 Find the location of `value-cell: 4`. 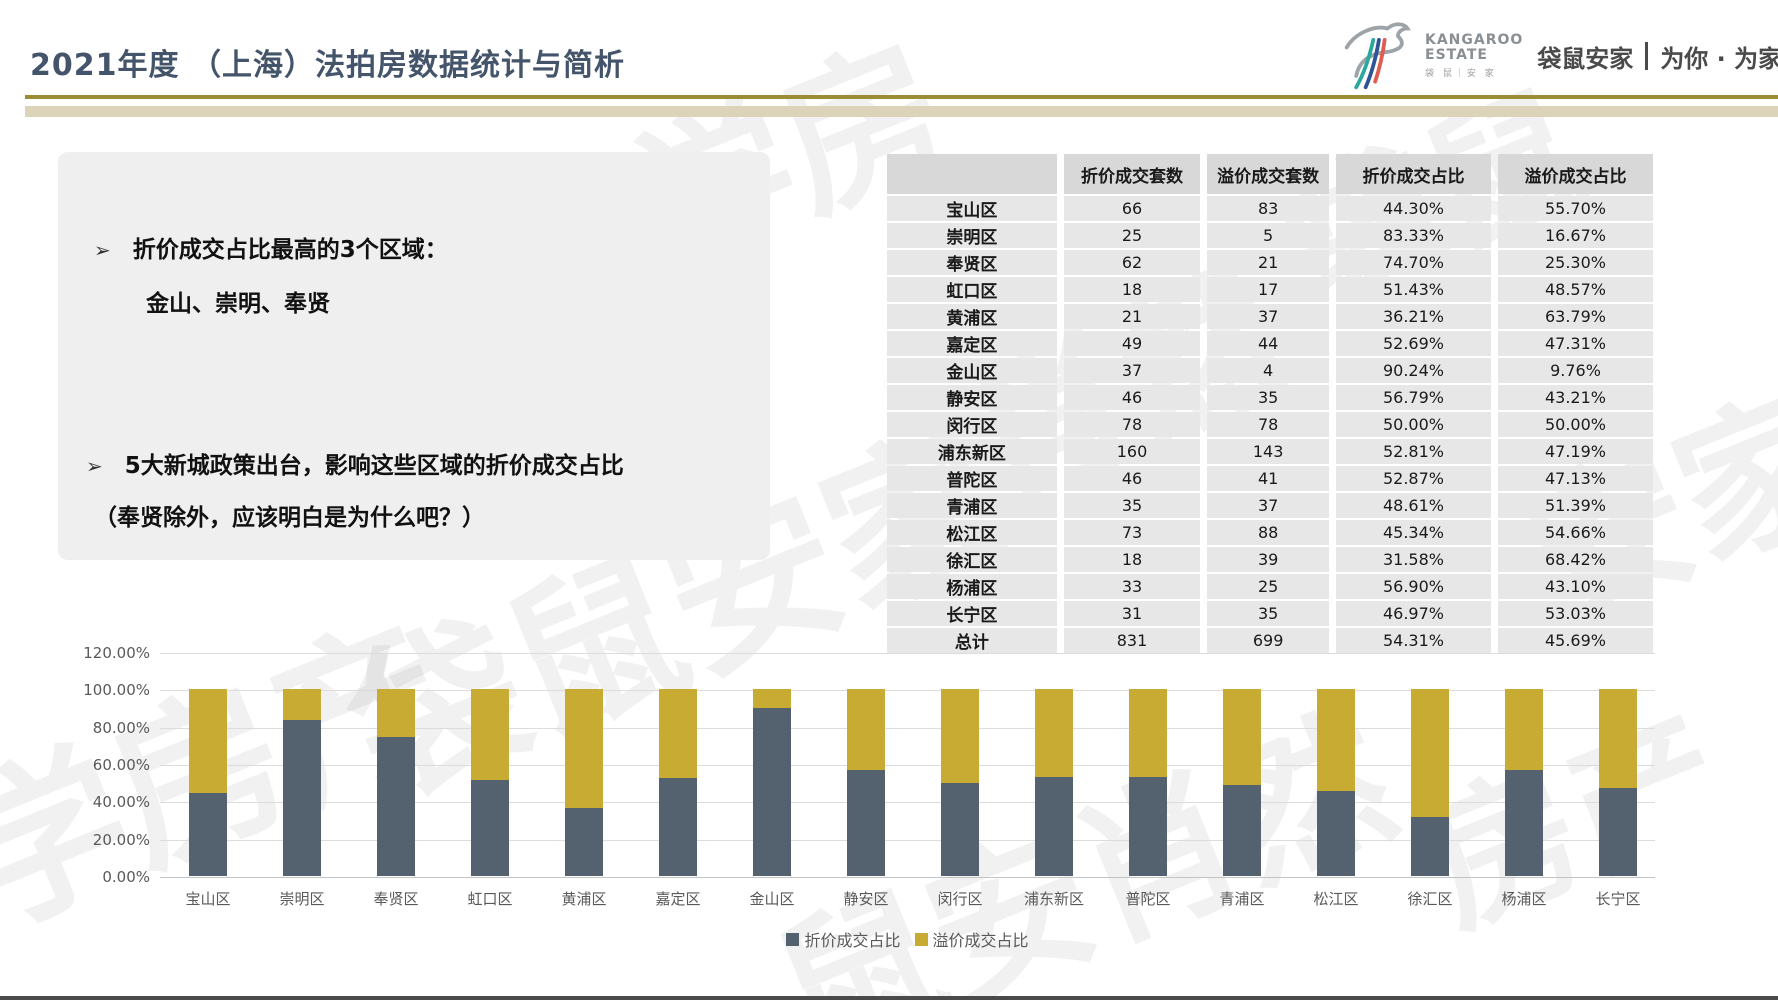

value-cell: 4 is located at coordinates (1268, 370).